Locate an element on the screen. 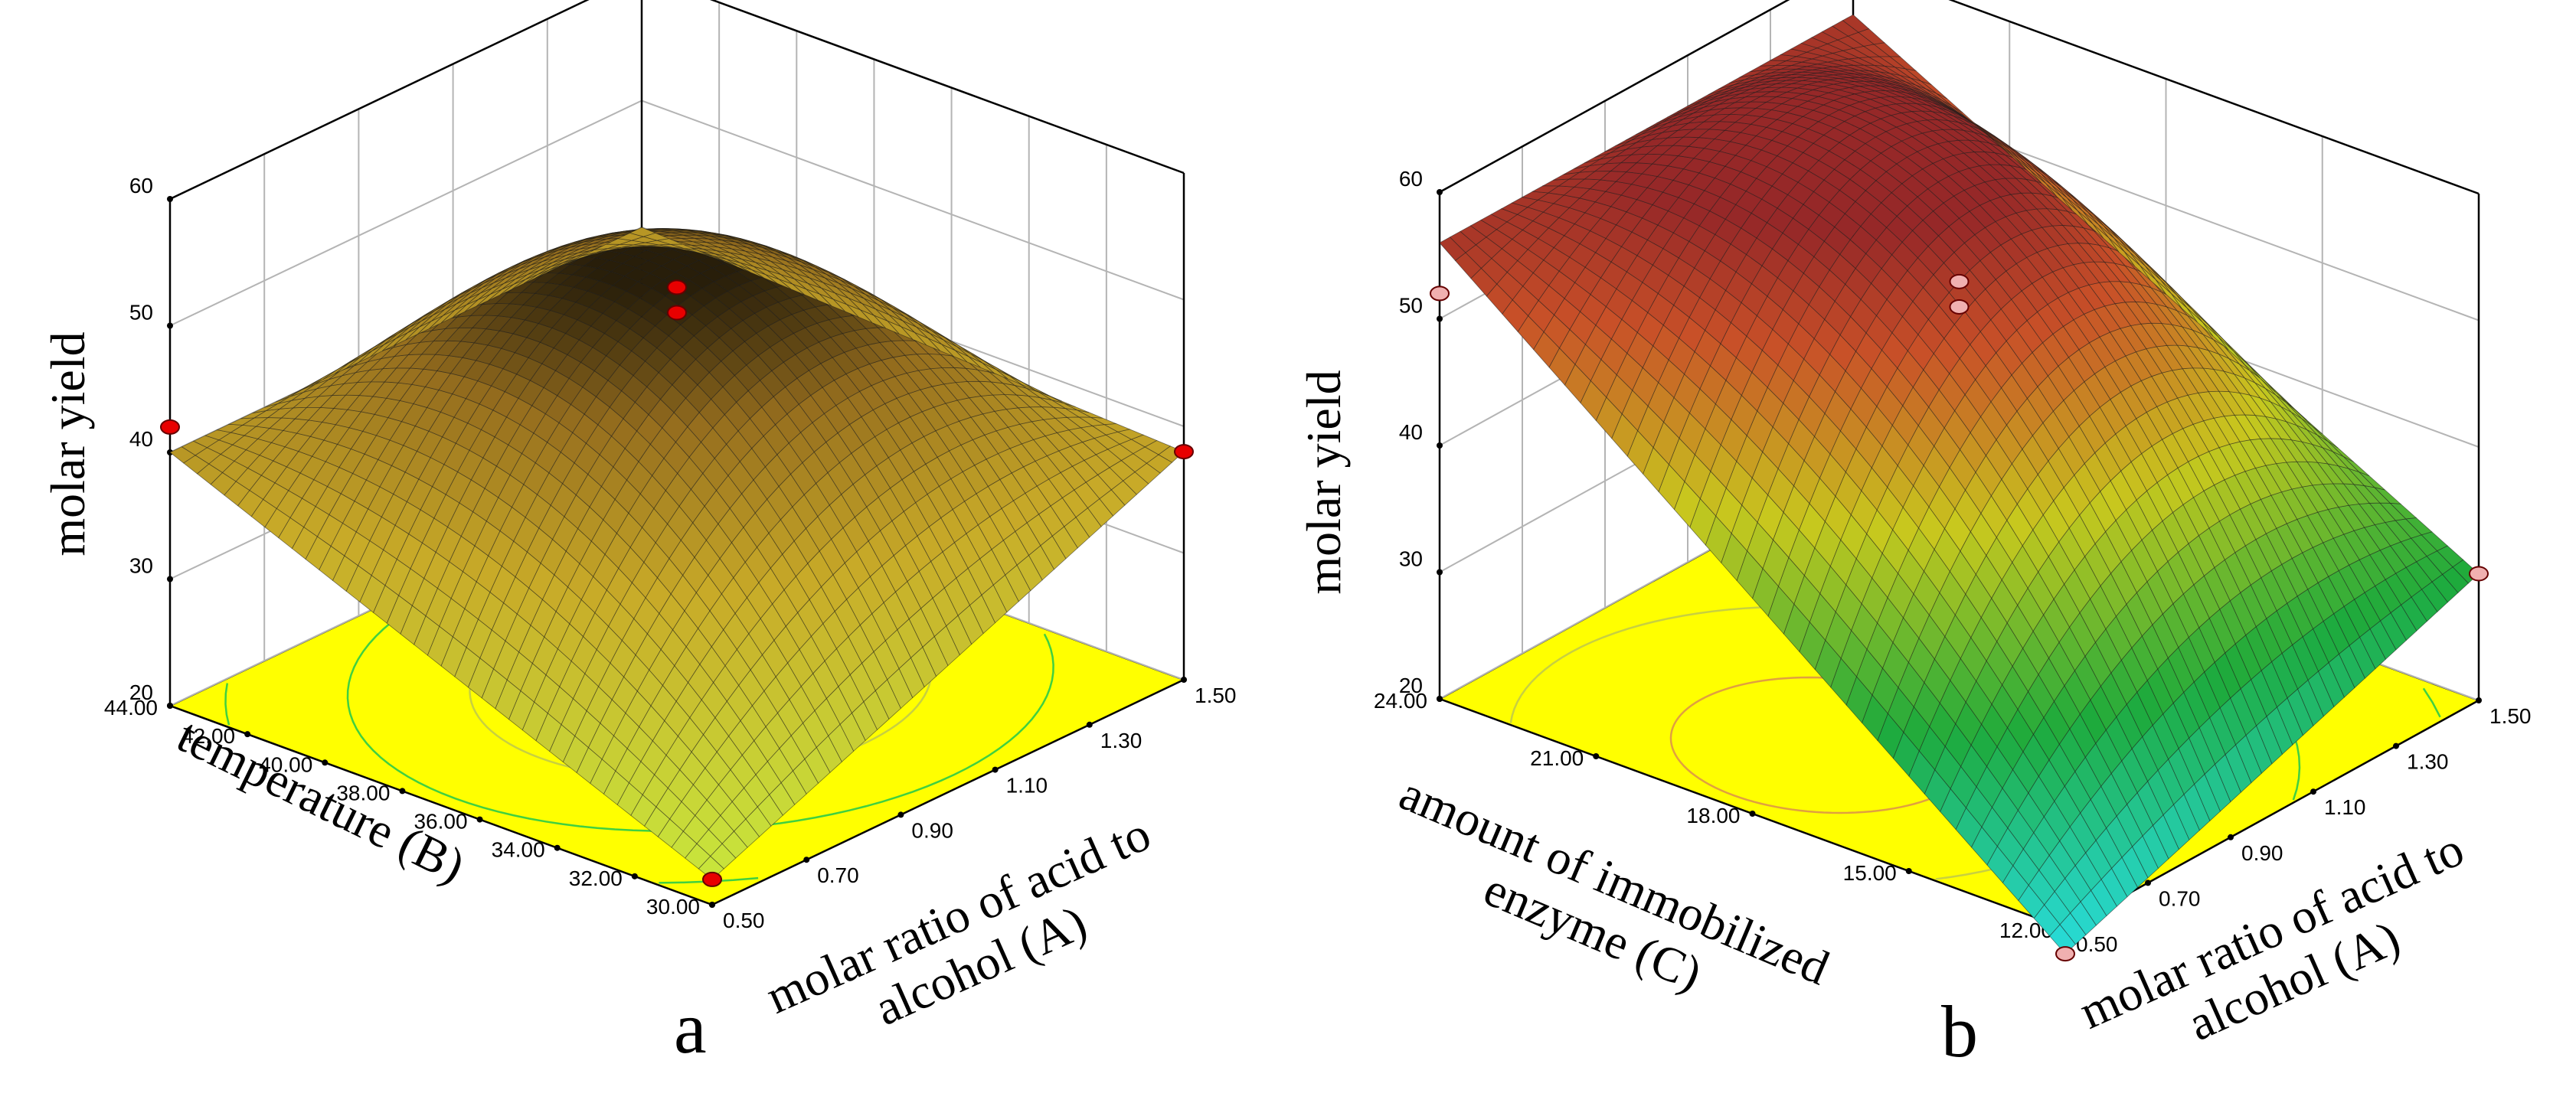 The width and height of the screenshot is (2576, 1103). panel-label: a is located at coordinates (690, 1028).